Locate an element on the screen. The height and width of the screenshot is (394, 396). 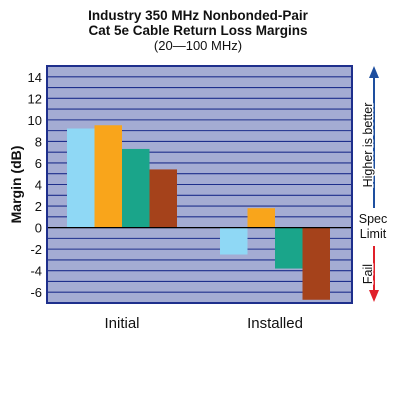
y-tick-label: 14 is located at coordinates (35, 77).